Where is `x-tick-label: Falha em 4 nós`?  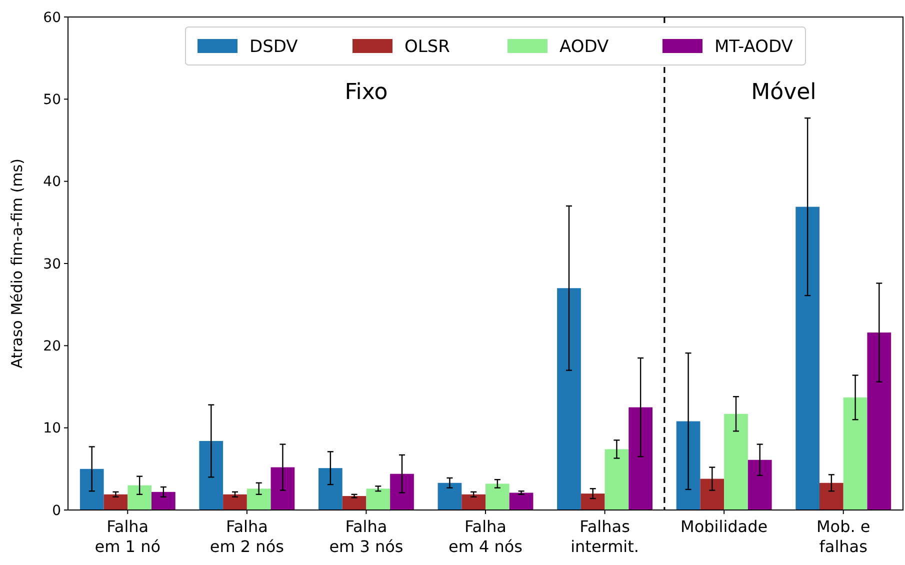 x-tick-label: Falha em 4 nós is located at coordinates (485, 536).